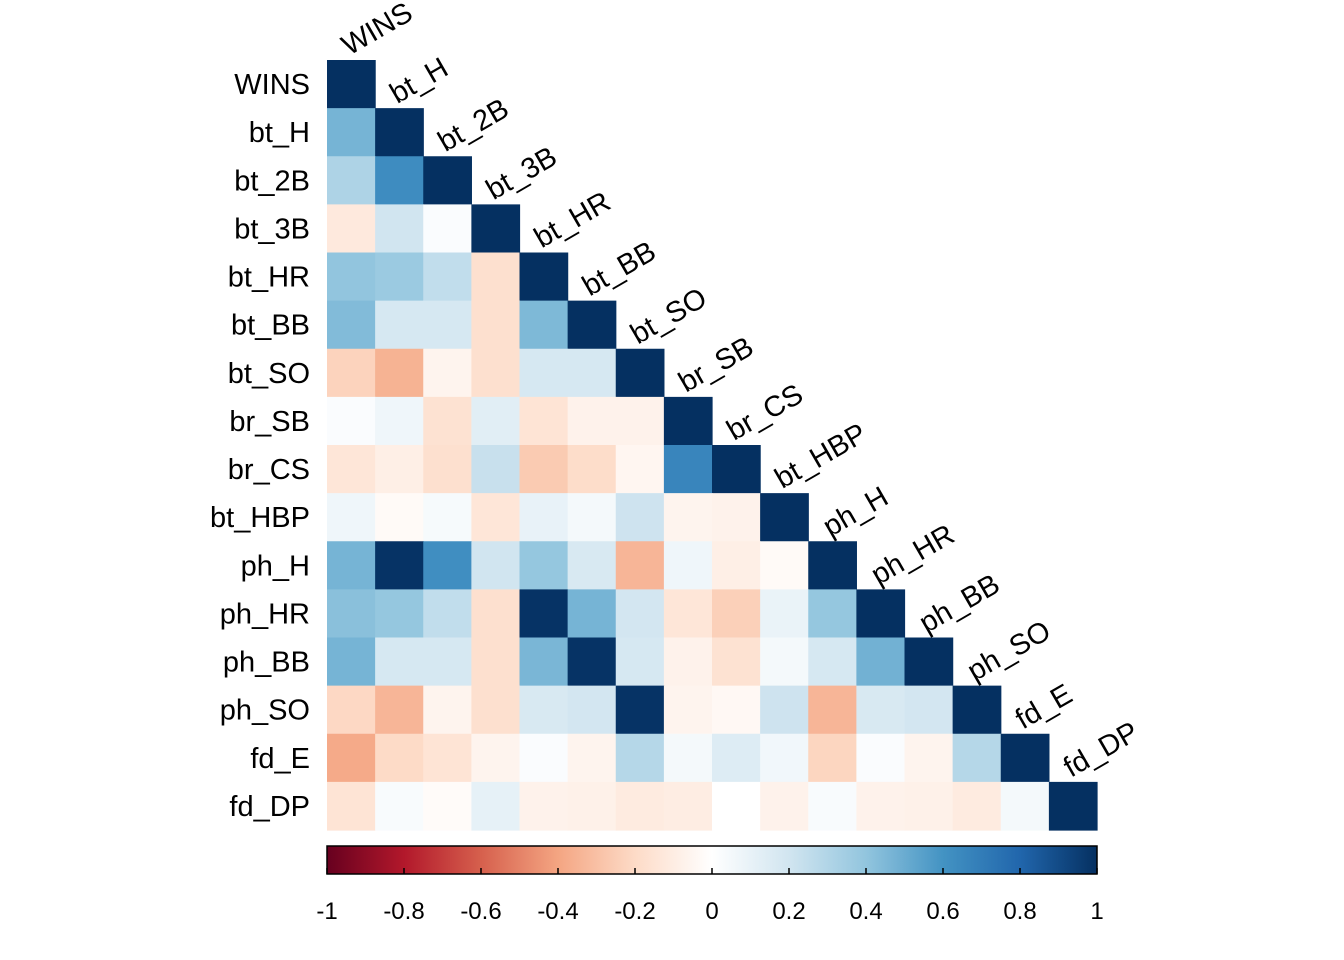 The width and height of the screenshot is (1344, 960). What do you see at coordinates (640, 806) in the screenshot?
I see `cell-fd_DP-bt_SO` at bounding box center [640, 806].